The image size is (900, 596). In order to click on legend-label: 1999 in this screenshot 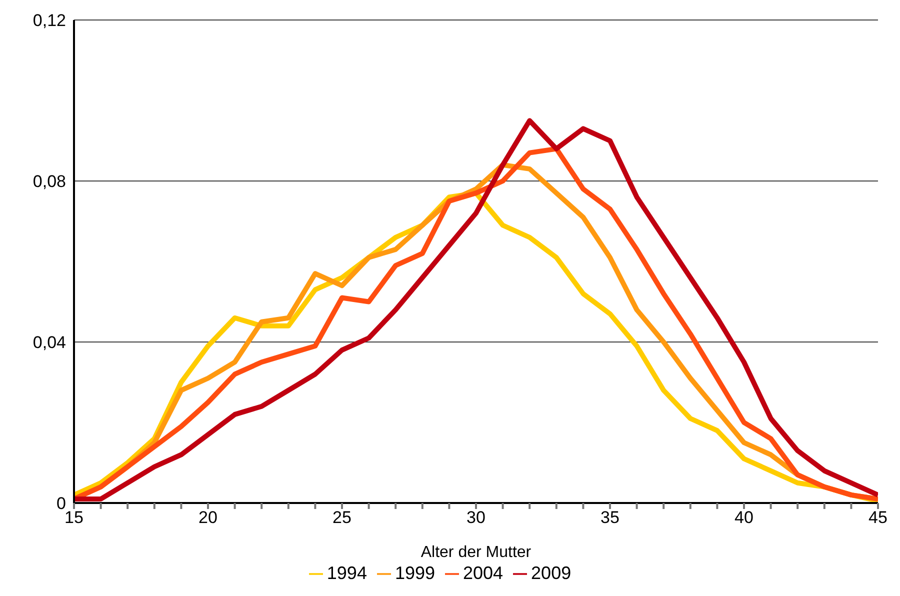, I will do `click(414, 573)`.